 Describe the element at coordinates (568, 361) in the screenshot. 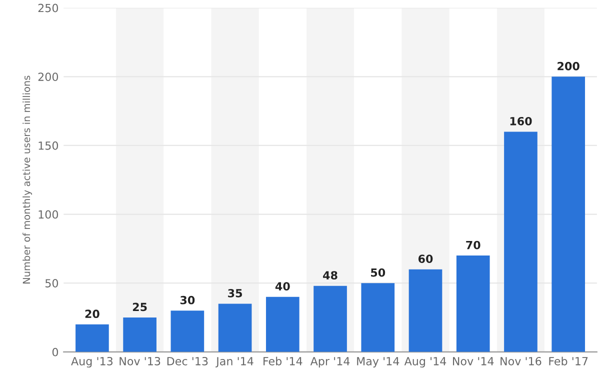

I see `x-tick-label: Feb '17` at that location.